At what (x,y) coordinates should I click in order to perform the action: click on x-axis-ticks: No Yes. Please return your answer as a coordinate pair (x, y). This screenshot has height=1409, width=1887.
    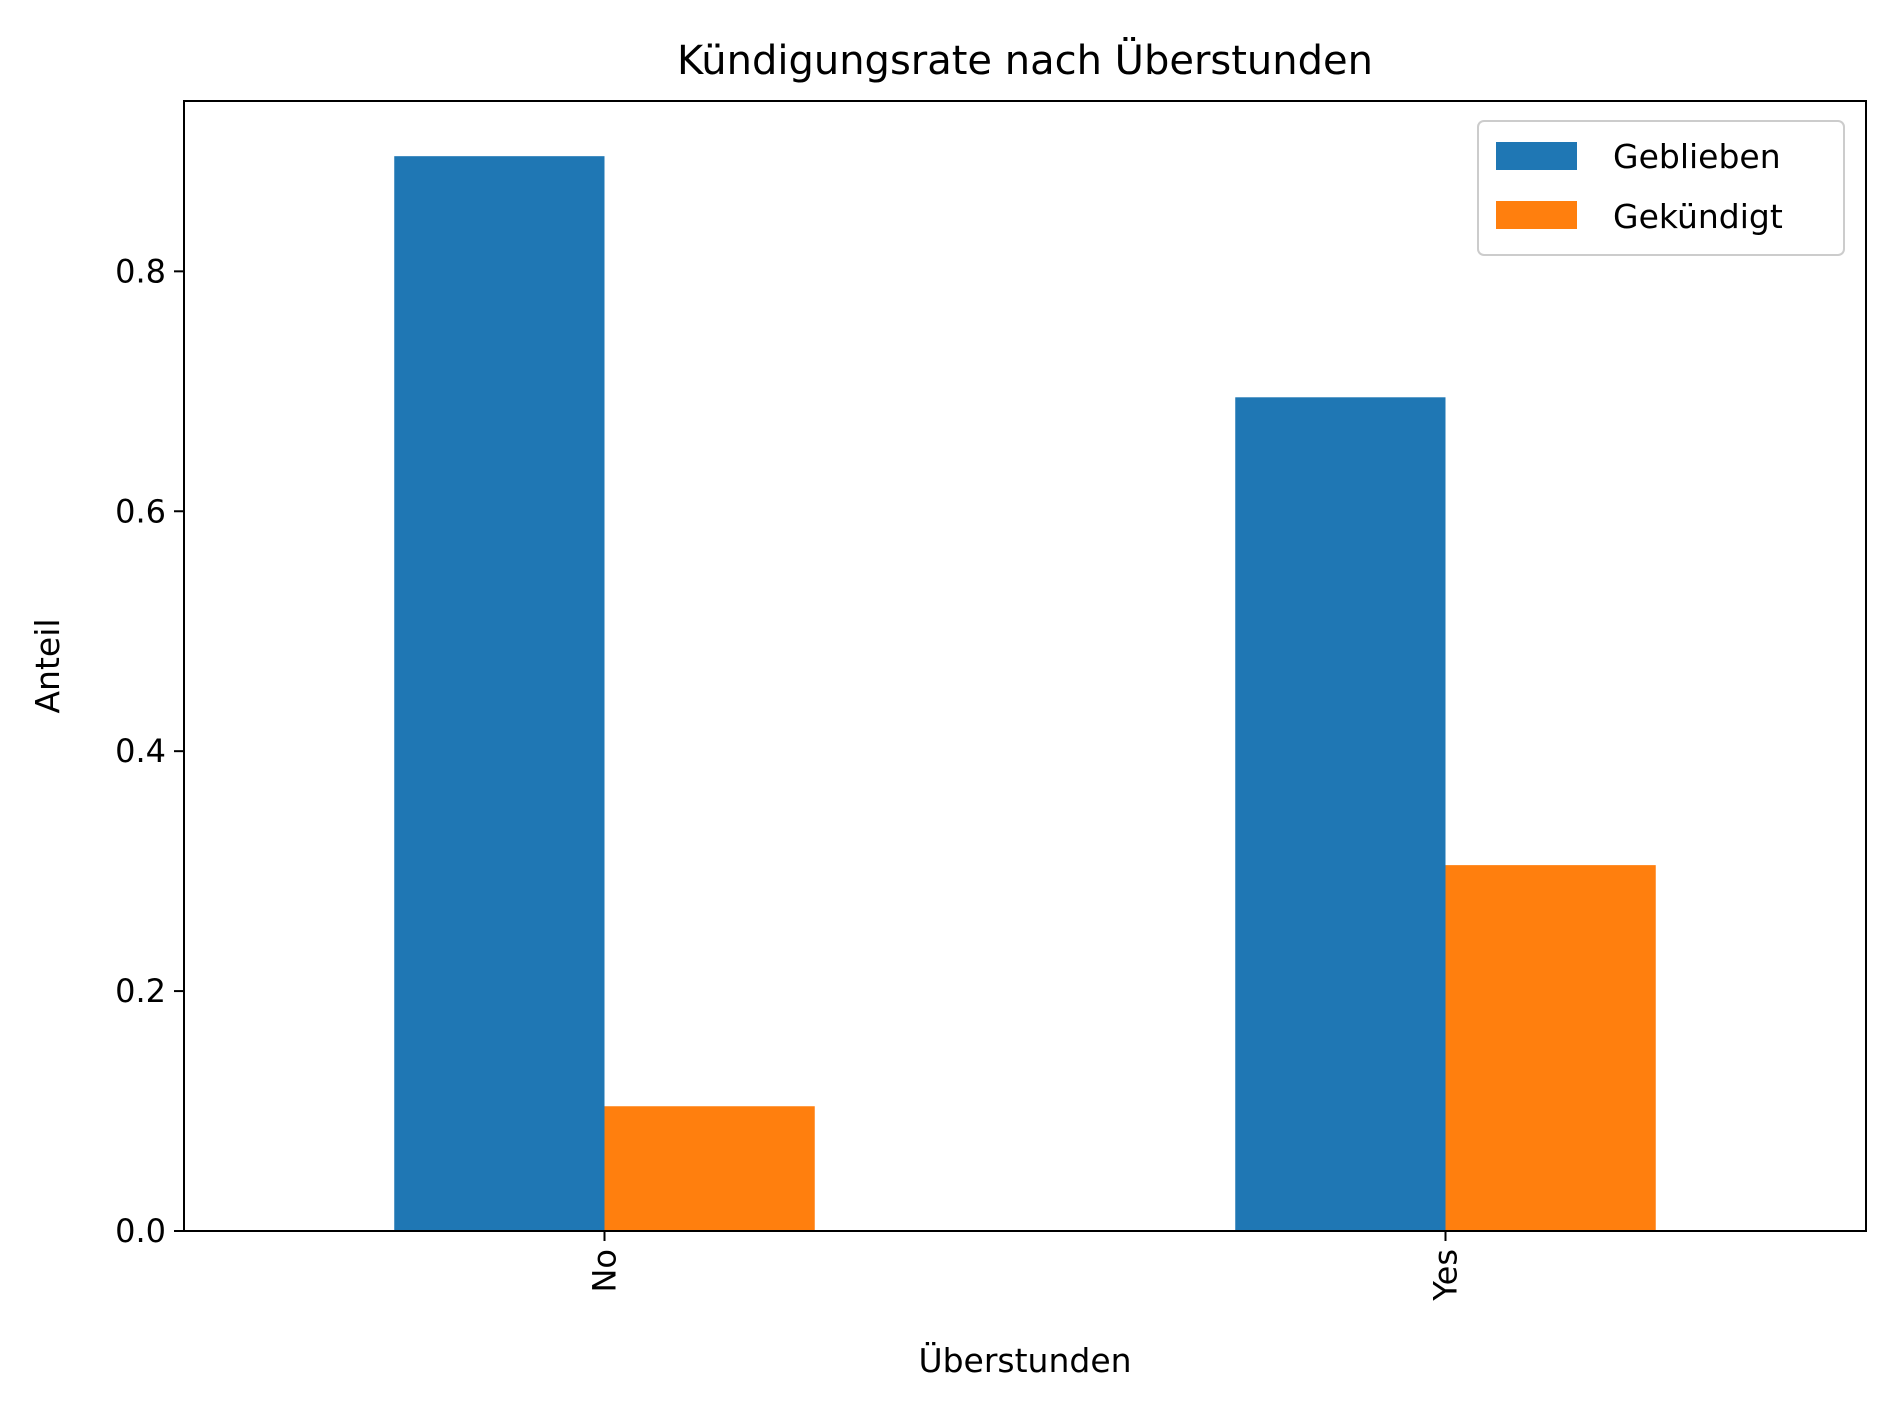
    Looking at the image, I should click on (1025, 1266).